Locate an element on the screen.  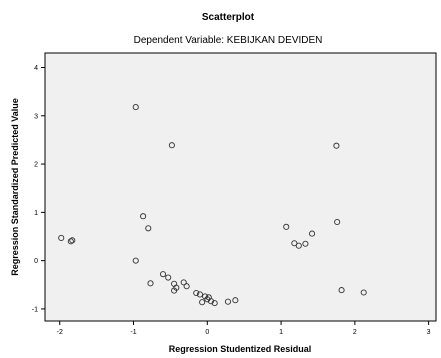
x-tick-label: 3 is located at coordinates (429, 332).